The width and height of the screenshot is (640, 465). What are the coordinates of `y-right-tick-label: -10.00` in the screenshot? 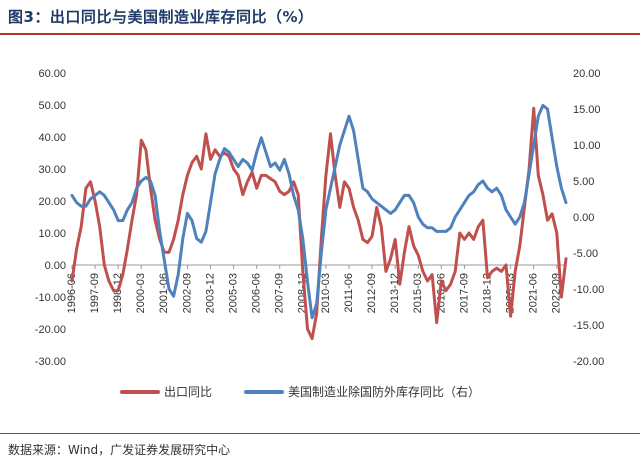 It's located at (588, 290).